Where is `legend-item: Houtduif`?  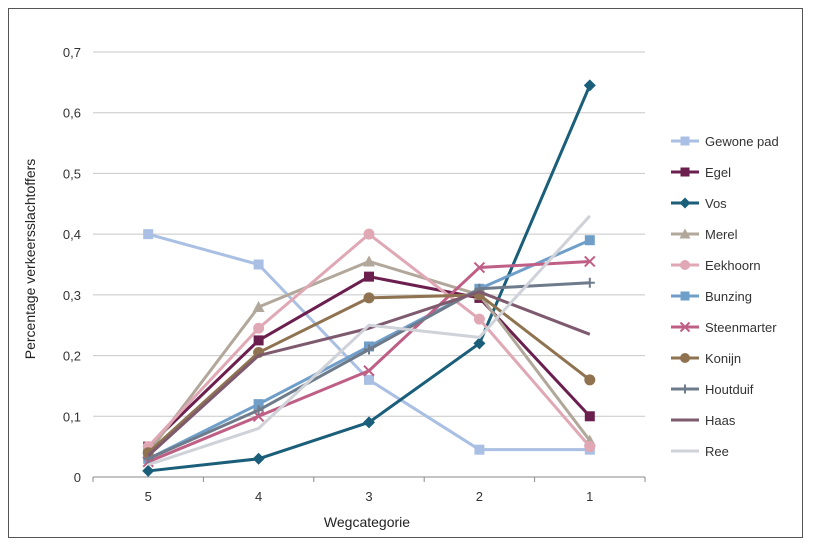 legend-item: Houtduif is located at coordinates (712, 389).